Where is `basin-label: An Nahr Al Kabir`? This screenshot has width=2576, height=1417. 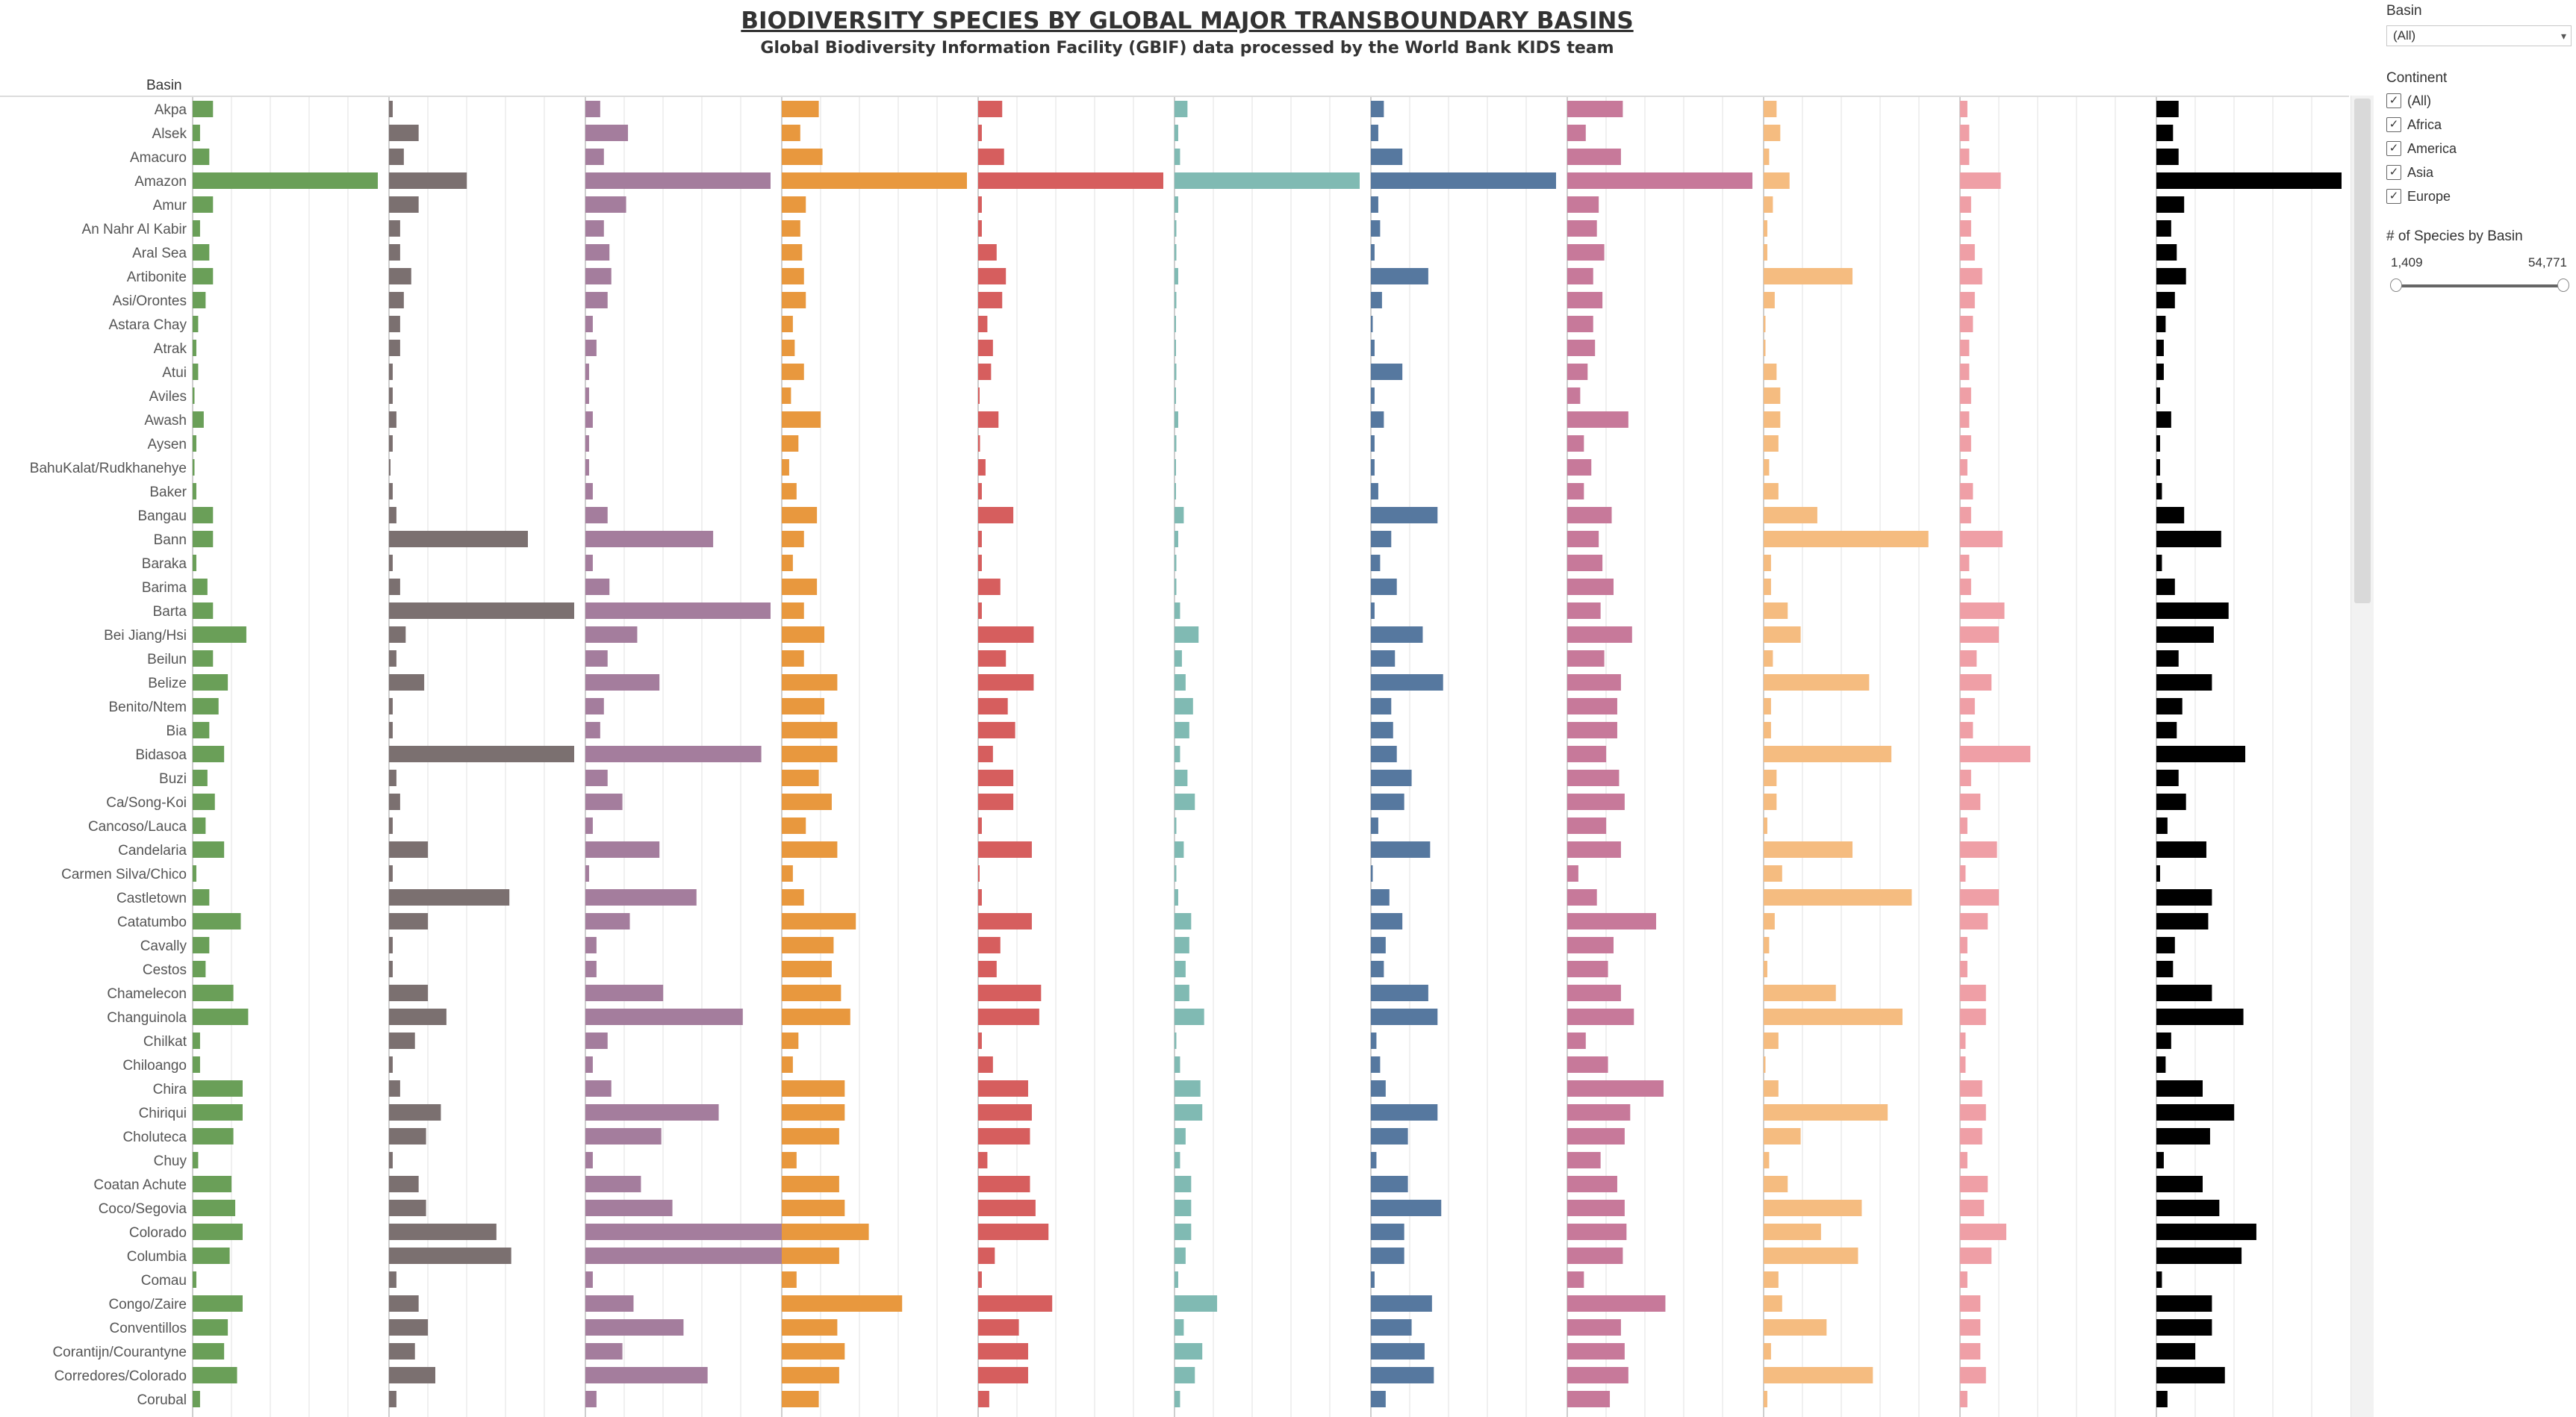
basin-label: An Nahr Al Kabir is located at coordinates (134, 229).